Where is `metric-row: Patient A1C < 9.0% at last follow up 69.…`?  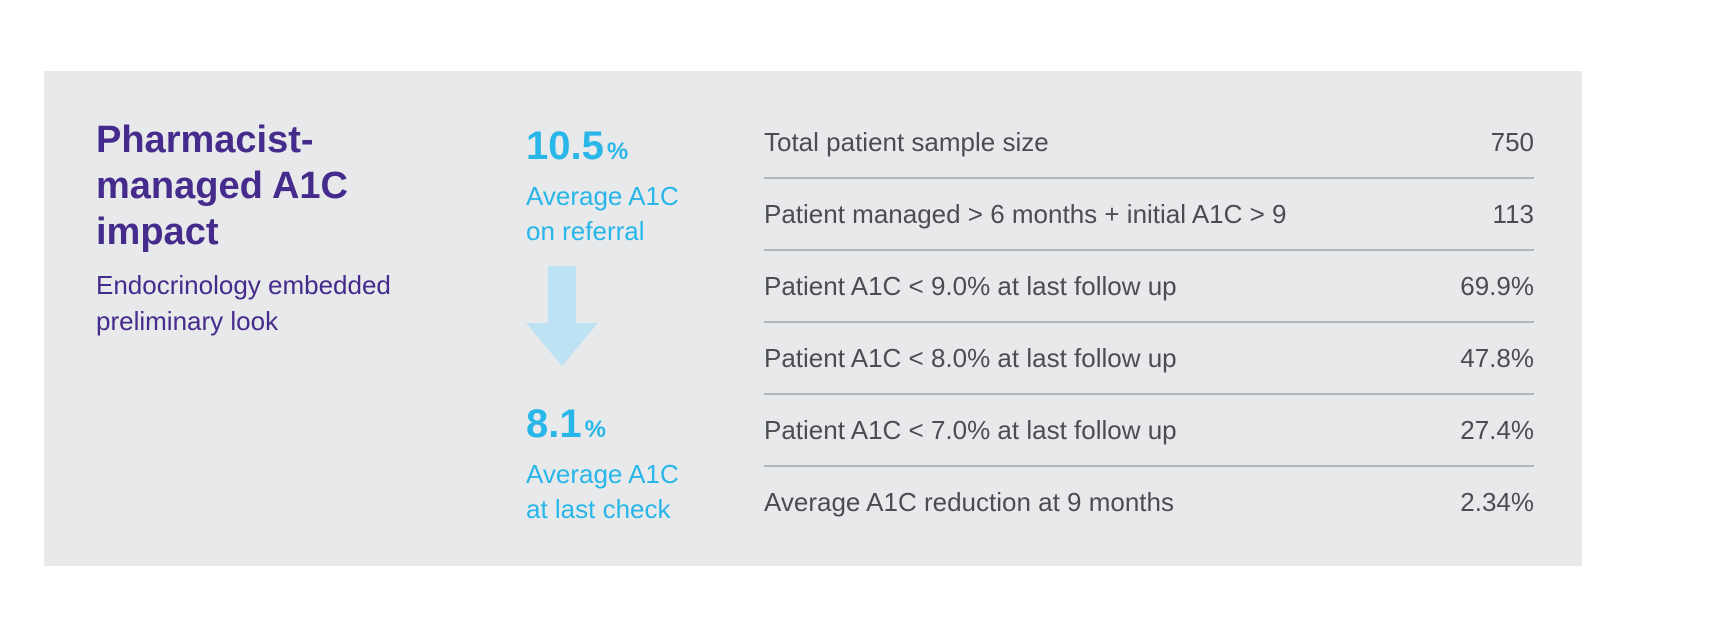 metric-row: Patient A1C < 9.0% at last follow up 69.… is located at coordinates (1149, 287).